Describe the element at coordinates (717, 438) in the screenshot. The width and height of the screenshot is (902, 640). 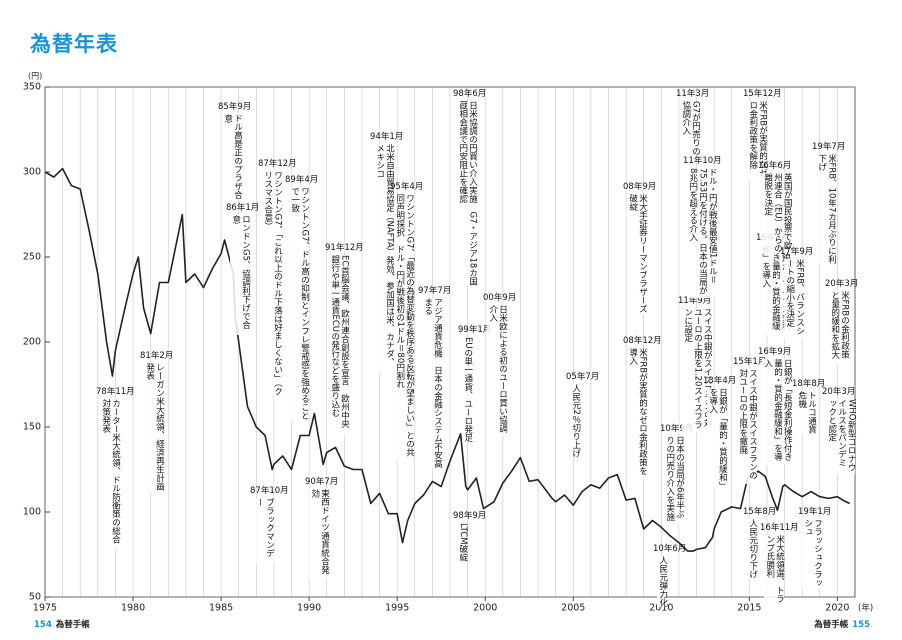
I see `annotation-text: 日銀が「量的・質的緩和」を導入` at that location.